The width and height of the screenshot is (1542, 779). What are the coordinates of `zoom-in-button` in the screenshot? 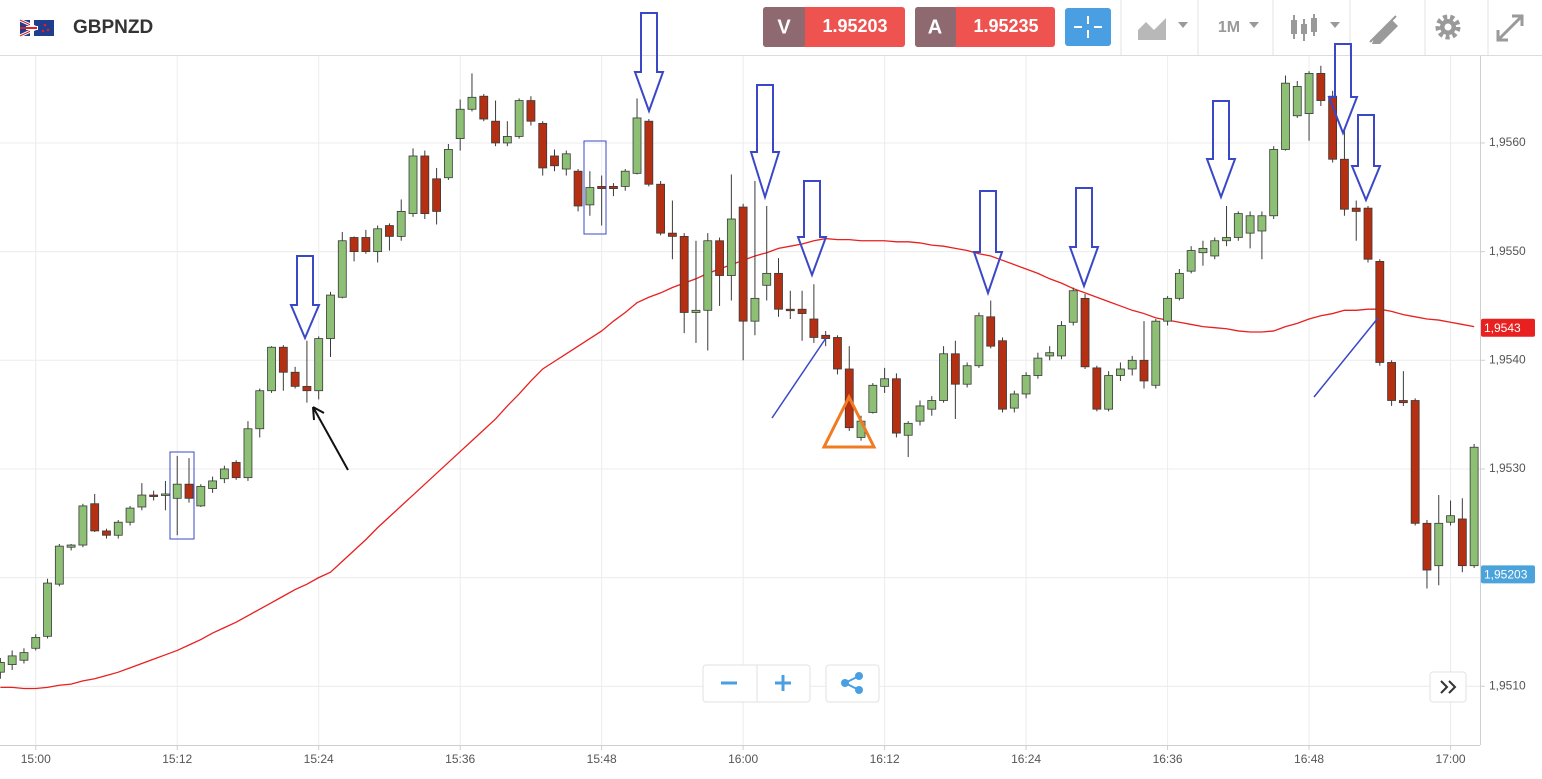 It's located at (783, 683).